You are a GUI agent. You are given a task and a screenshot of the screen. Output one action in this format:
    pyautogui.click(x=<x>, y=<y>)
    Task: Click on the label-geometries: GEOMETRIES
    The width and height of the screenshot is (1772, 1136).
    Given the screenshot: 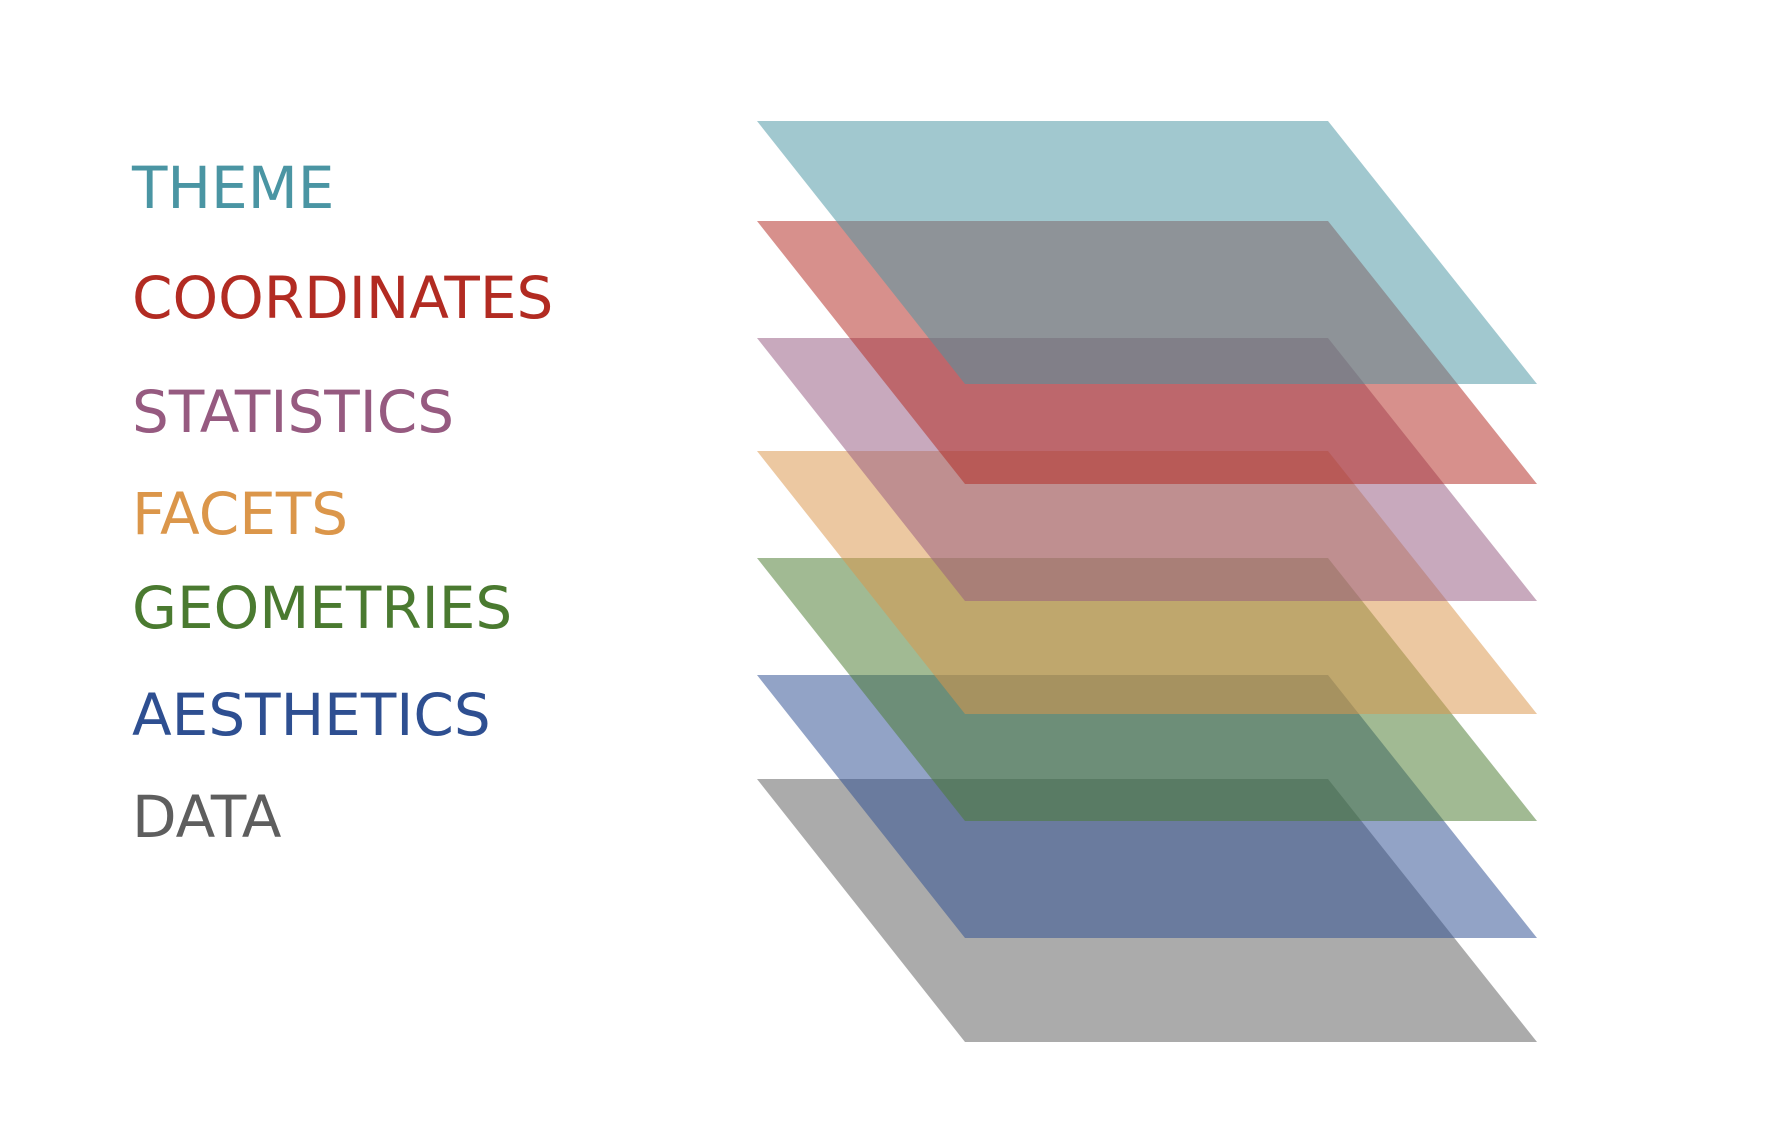 What is the action you would take?
    pyautogui.click(x=322, y=608)
    